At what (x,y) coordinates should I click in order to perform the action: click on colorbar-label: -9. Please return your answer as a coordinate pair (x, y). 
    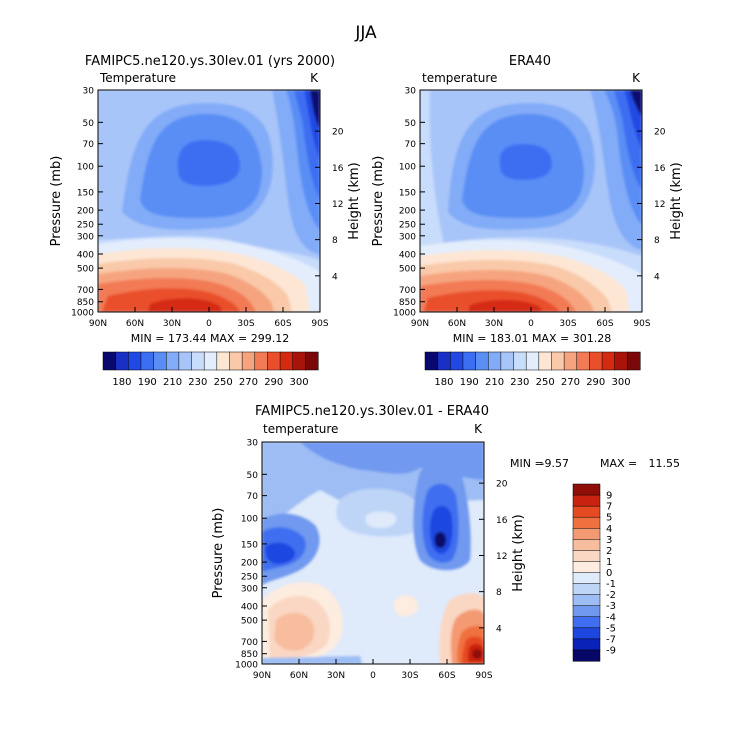
    Looking at the image, I should click on (611, 650).